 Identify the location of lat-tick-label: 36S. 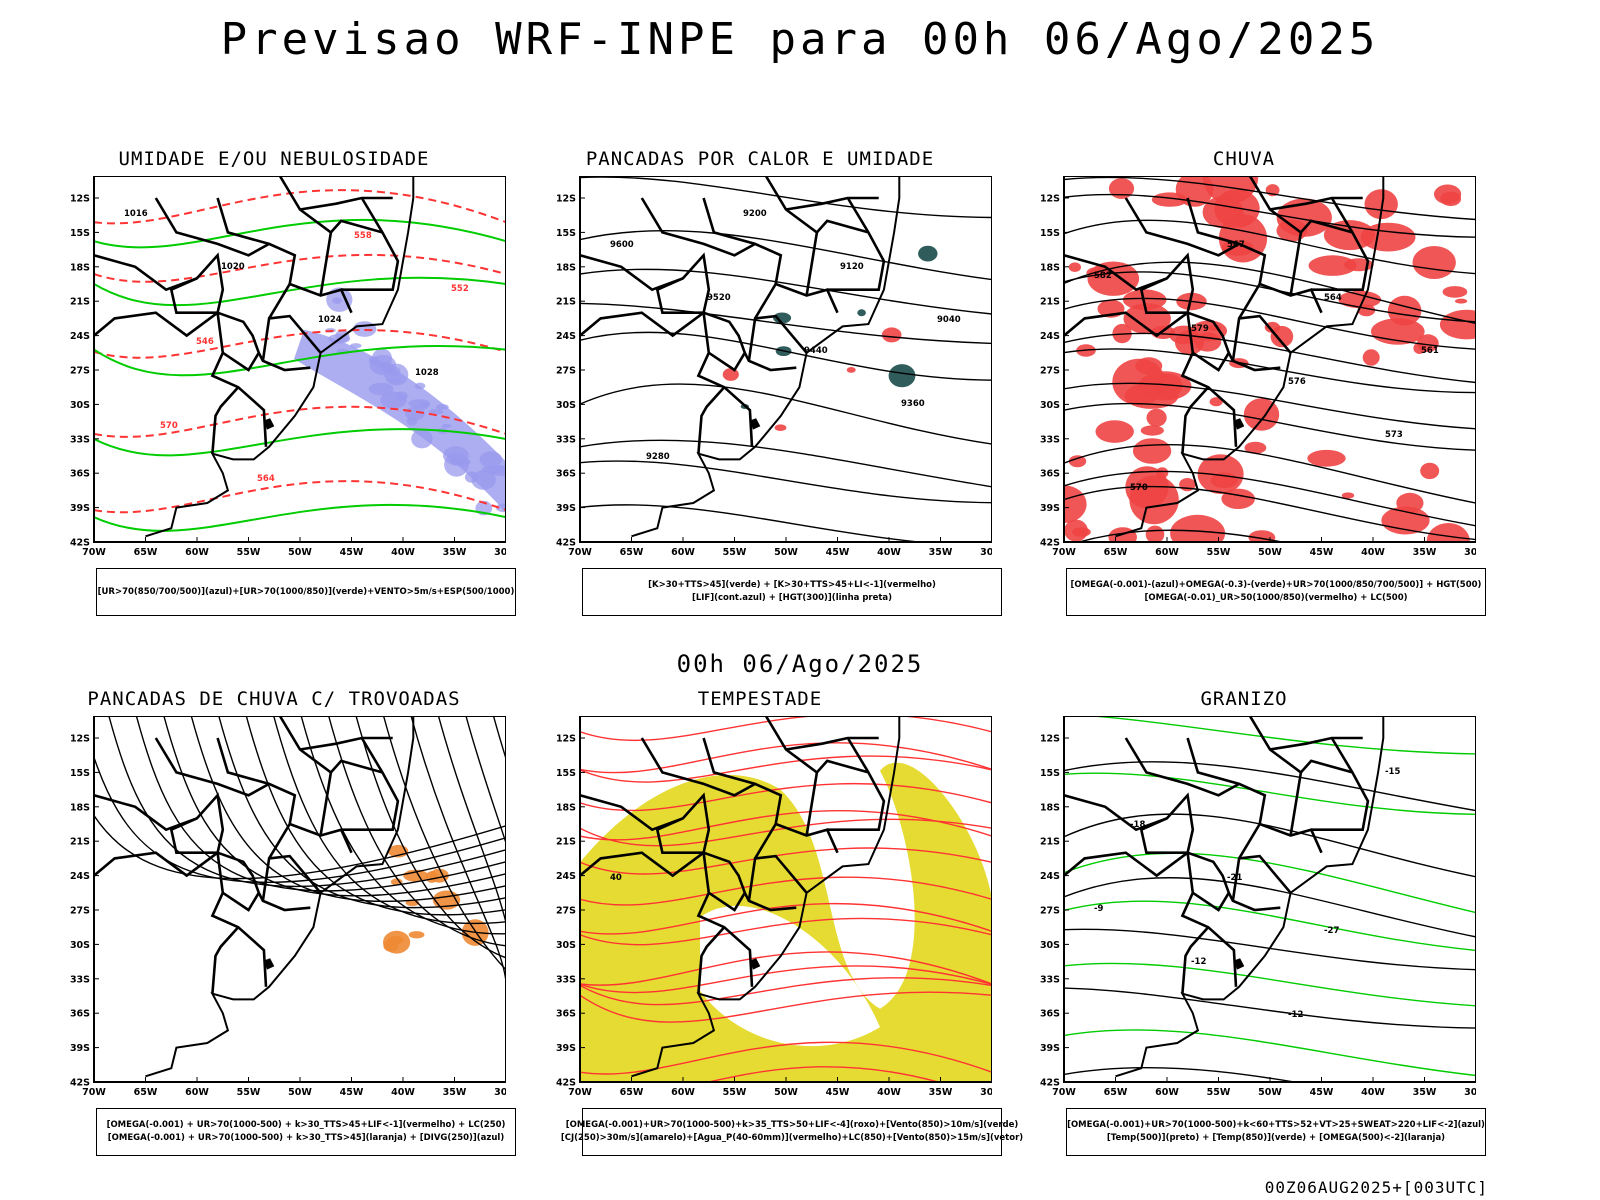
(566, 474).